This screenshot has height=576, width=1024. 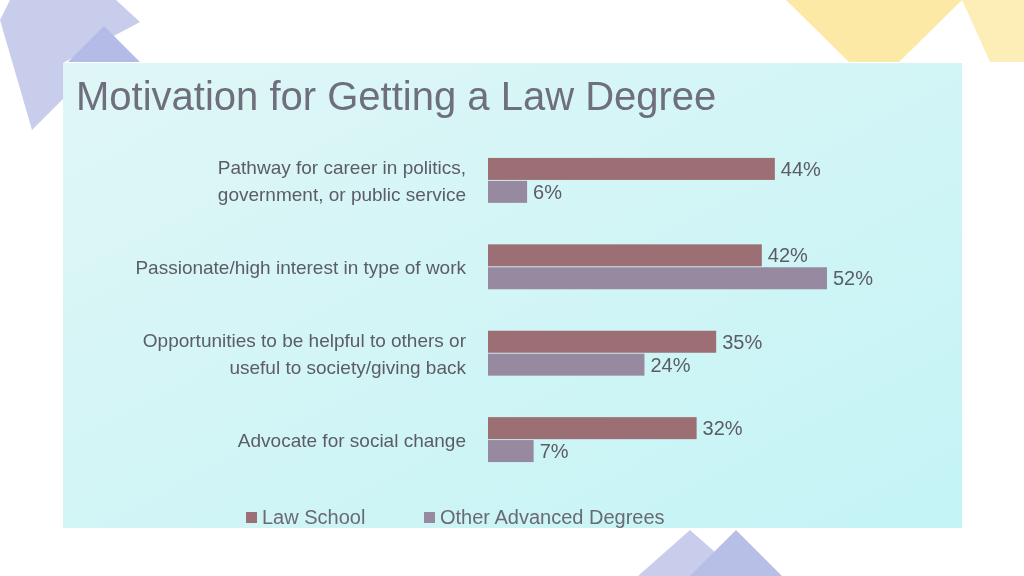 What do you see at coordinates (351, 440) in the screenshot?
I see `y-tick-label: Advocate for social change` at bounding box center [351, 440].